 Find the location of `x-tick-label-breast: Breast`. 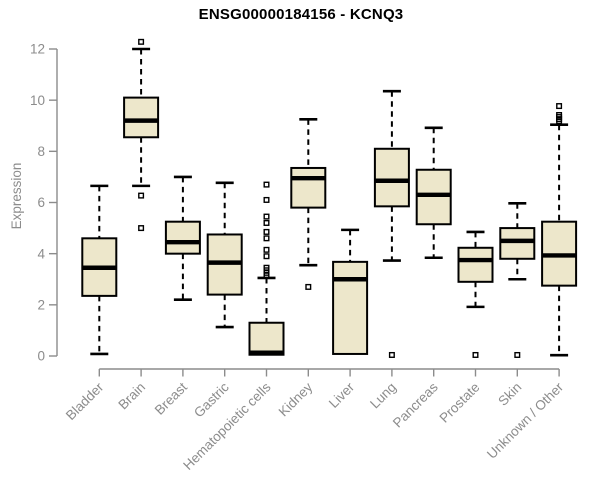

x-tick-label-breast: Breast is located at coordinates (171, 398).